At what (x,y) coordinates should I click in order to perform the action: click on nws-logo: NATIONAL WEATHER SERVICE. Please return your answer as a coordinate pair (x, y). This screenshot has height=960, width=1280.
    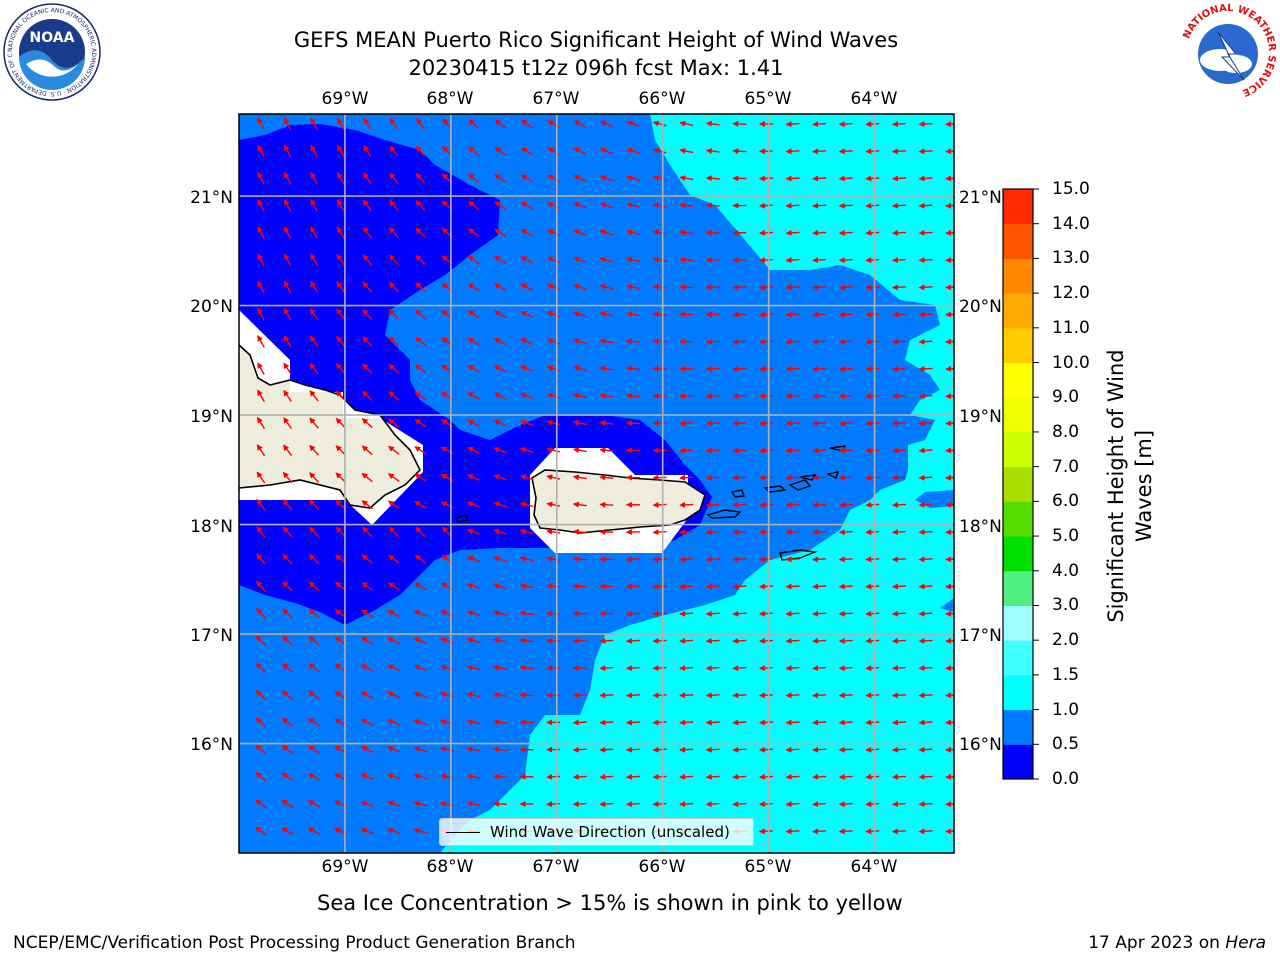
    Looking at the image, I should click on (1228, 52).